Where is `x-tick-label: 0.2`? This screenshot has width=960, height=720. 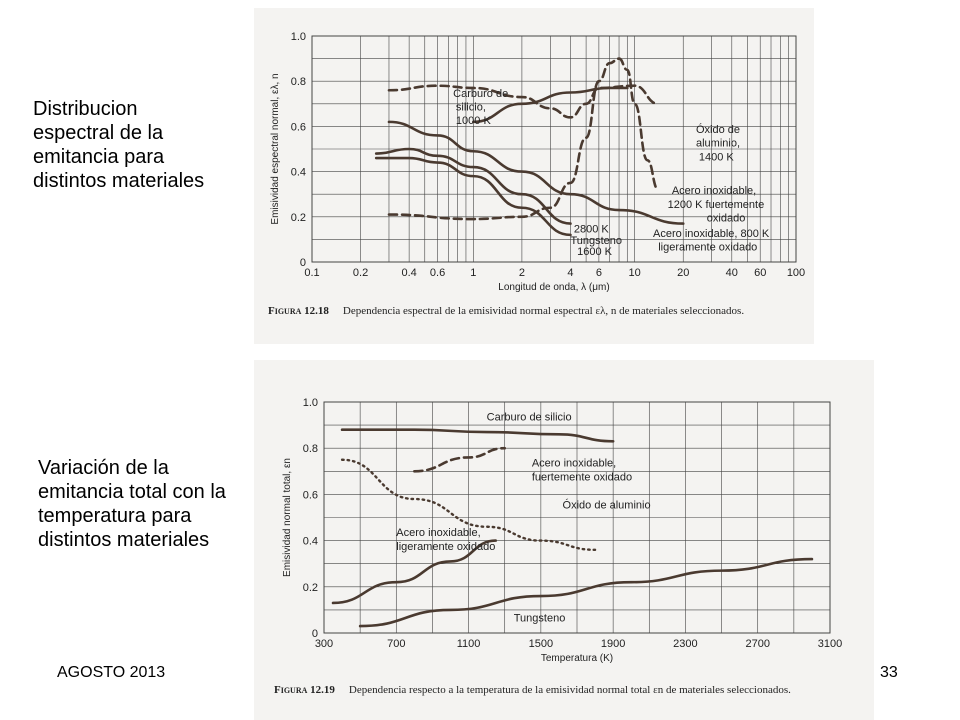
x-tick-label: 0.2 is located at coordinates (360, 273).